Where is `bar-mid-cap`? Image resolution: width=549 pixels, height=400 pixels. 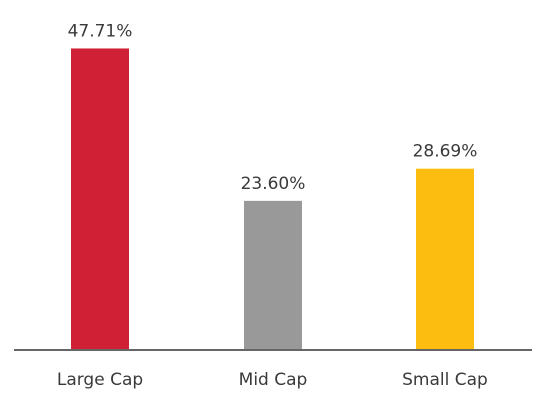 bar-mid-cap is located at coordinates (273, 275).